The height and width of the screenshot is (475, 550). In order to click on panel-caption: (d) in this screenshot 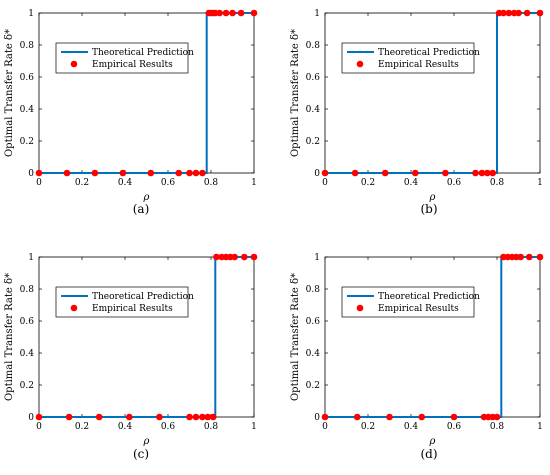, I will do `click(428, 454)`.